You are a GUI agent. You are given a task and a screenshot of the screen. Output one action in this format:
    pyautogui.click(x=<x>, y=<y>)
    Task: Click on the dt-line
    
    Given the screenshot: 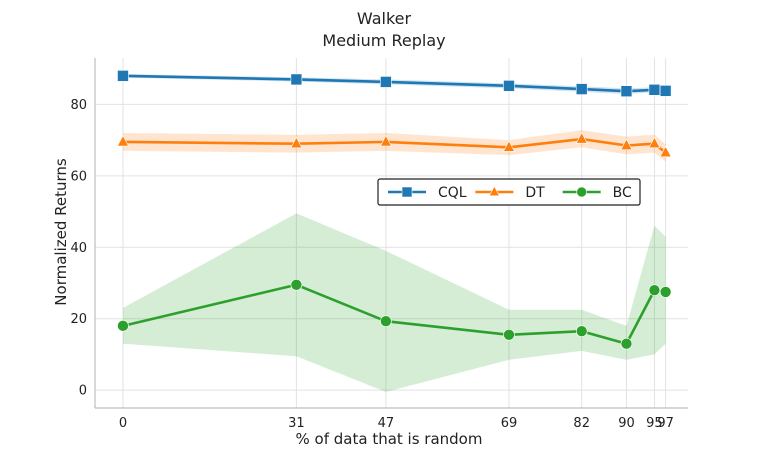 What is the action you would take?
    pyautogui.click(x=394, y=145)
    